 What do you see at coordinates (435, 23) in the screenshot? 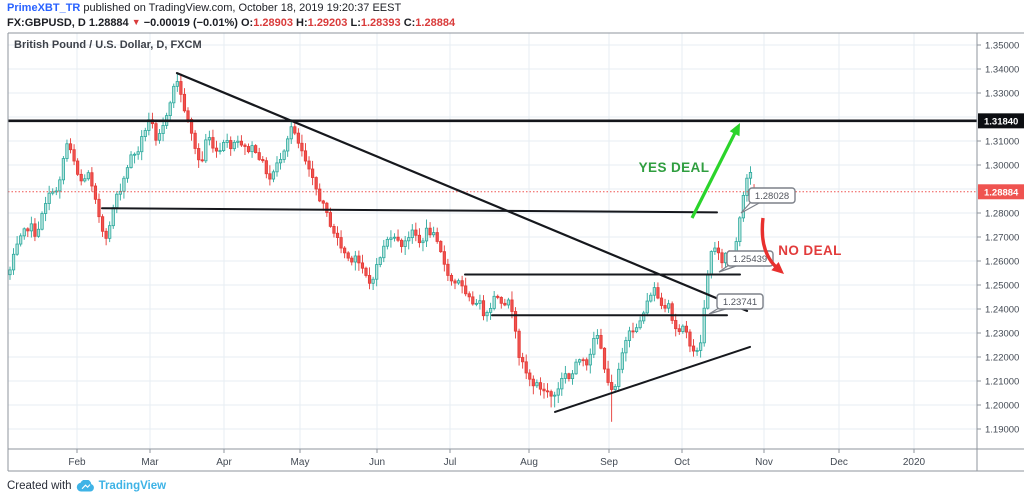
I see `close-value: 1.28884` at bounding box center [435, 23].